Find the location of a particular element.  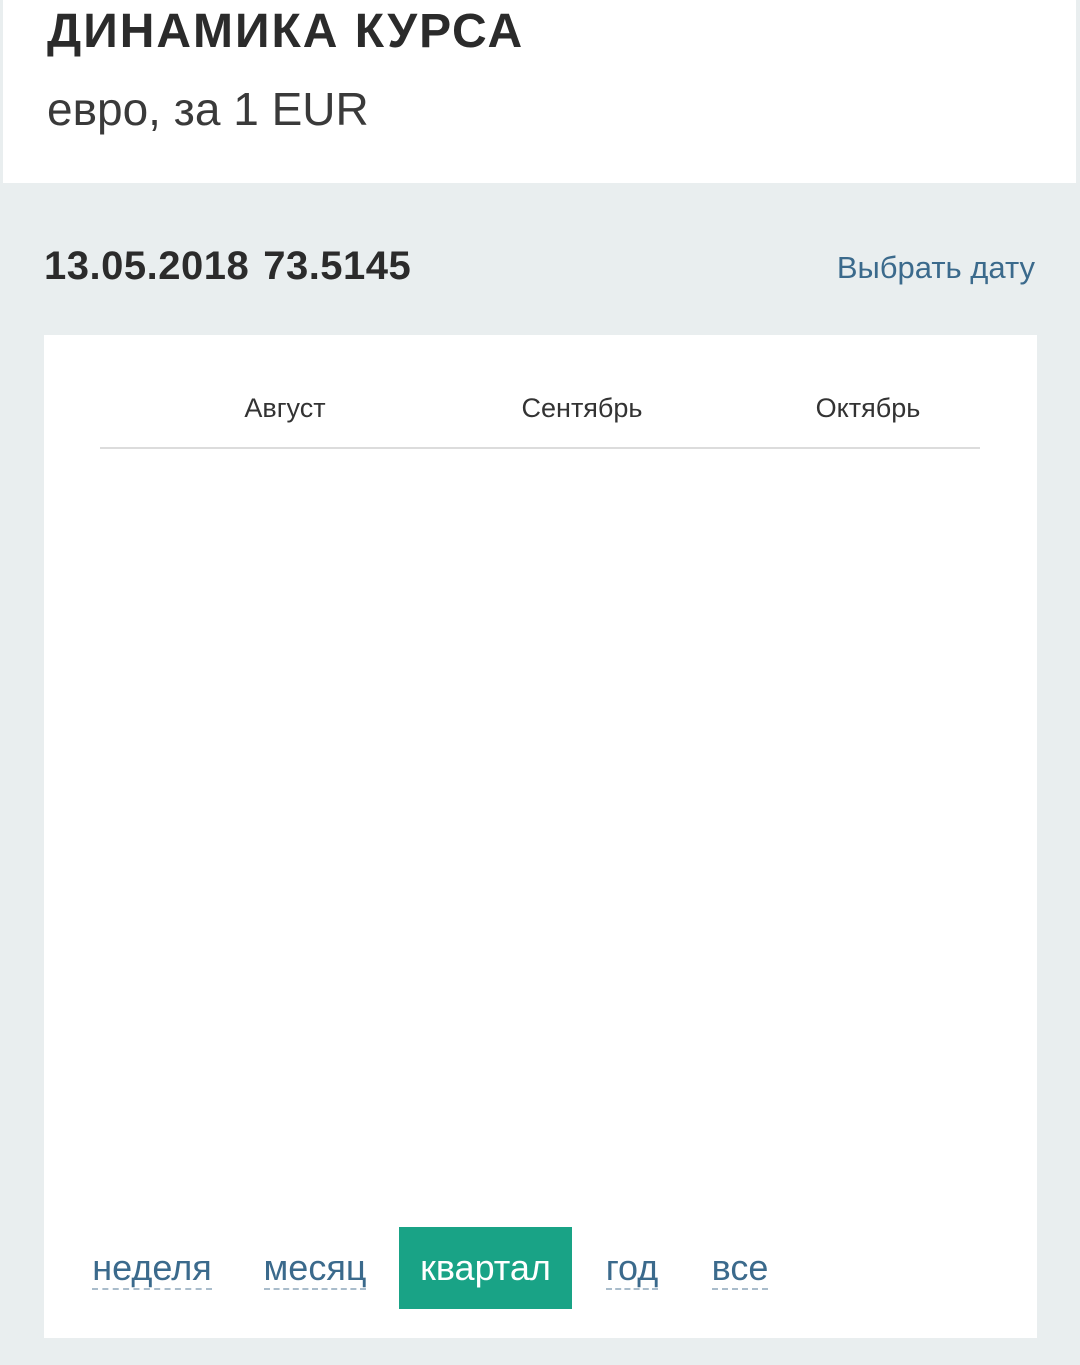

currency-subtitle: евро, за 1 EUR is located at coordinates (208, 109).